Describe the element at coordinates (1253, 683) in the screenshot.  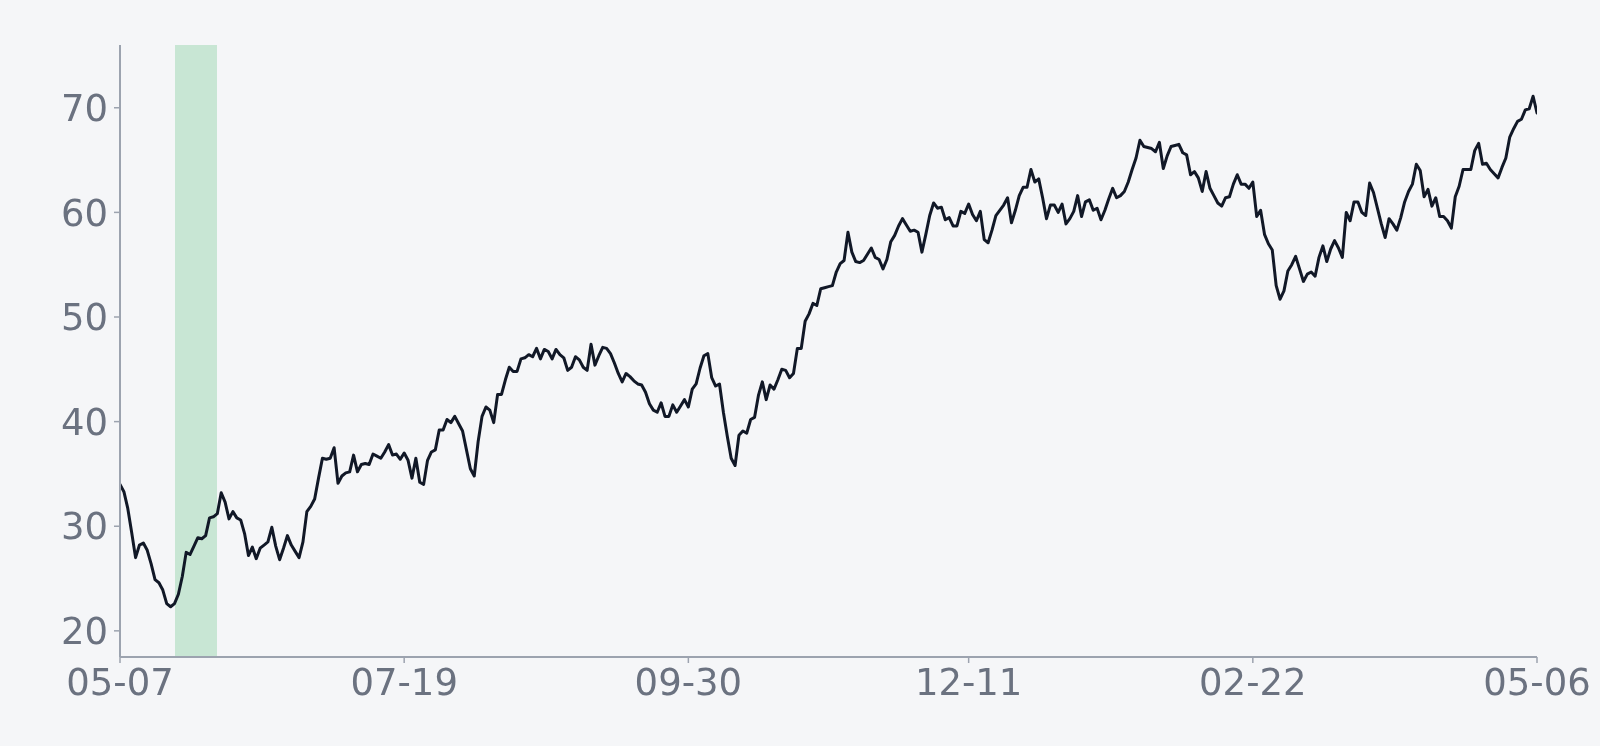
I see `x-tick-label: 02-22` at that location.